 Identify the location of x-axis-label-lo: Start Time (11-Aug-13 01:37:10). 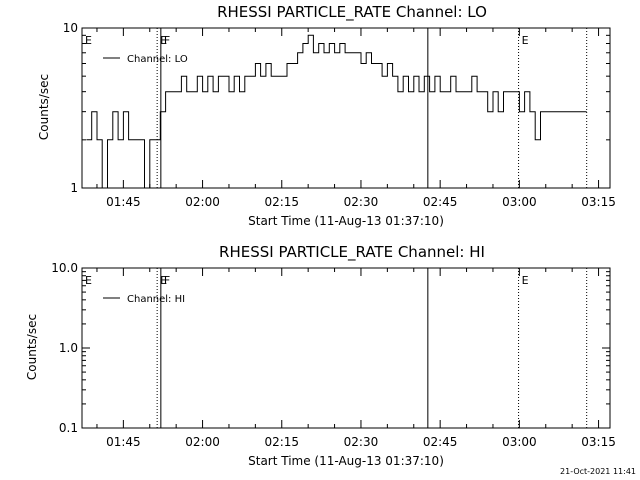
(346, 221).